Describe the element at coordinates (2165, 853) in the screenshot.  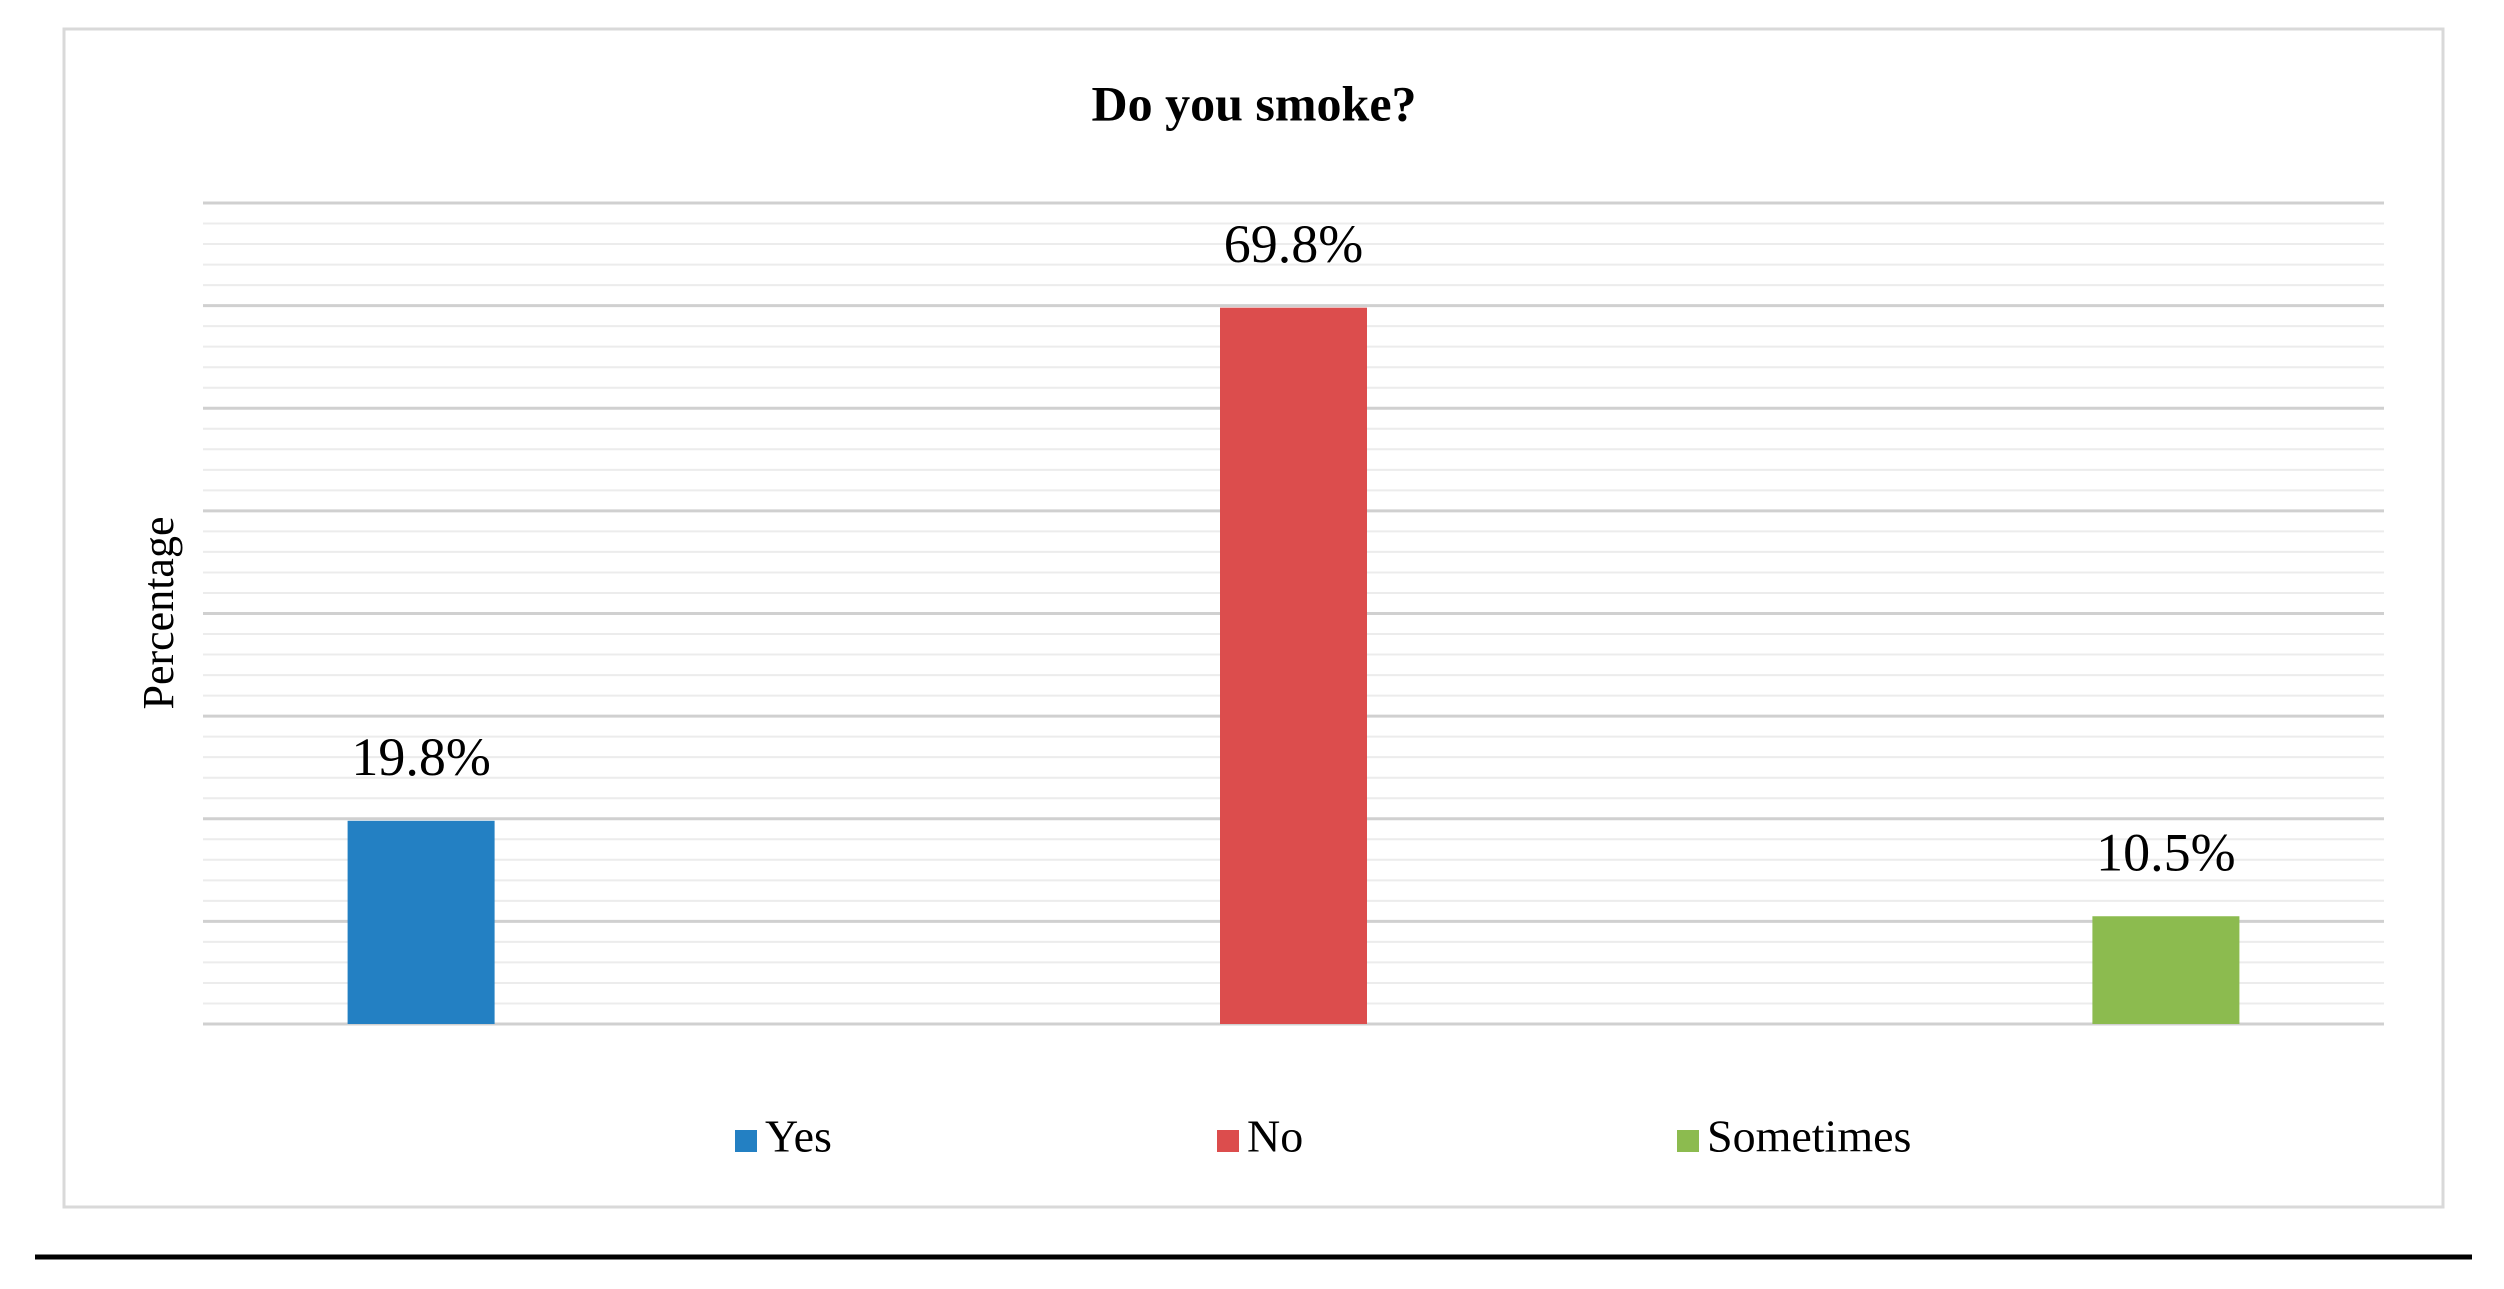
I see `data-label: 10.5%` at that location.